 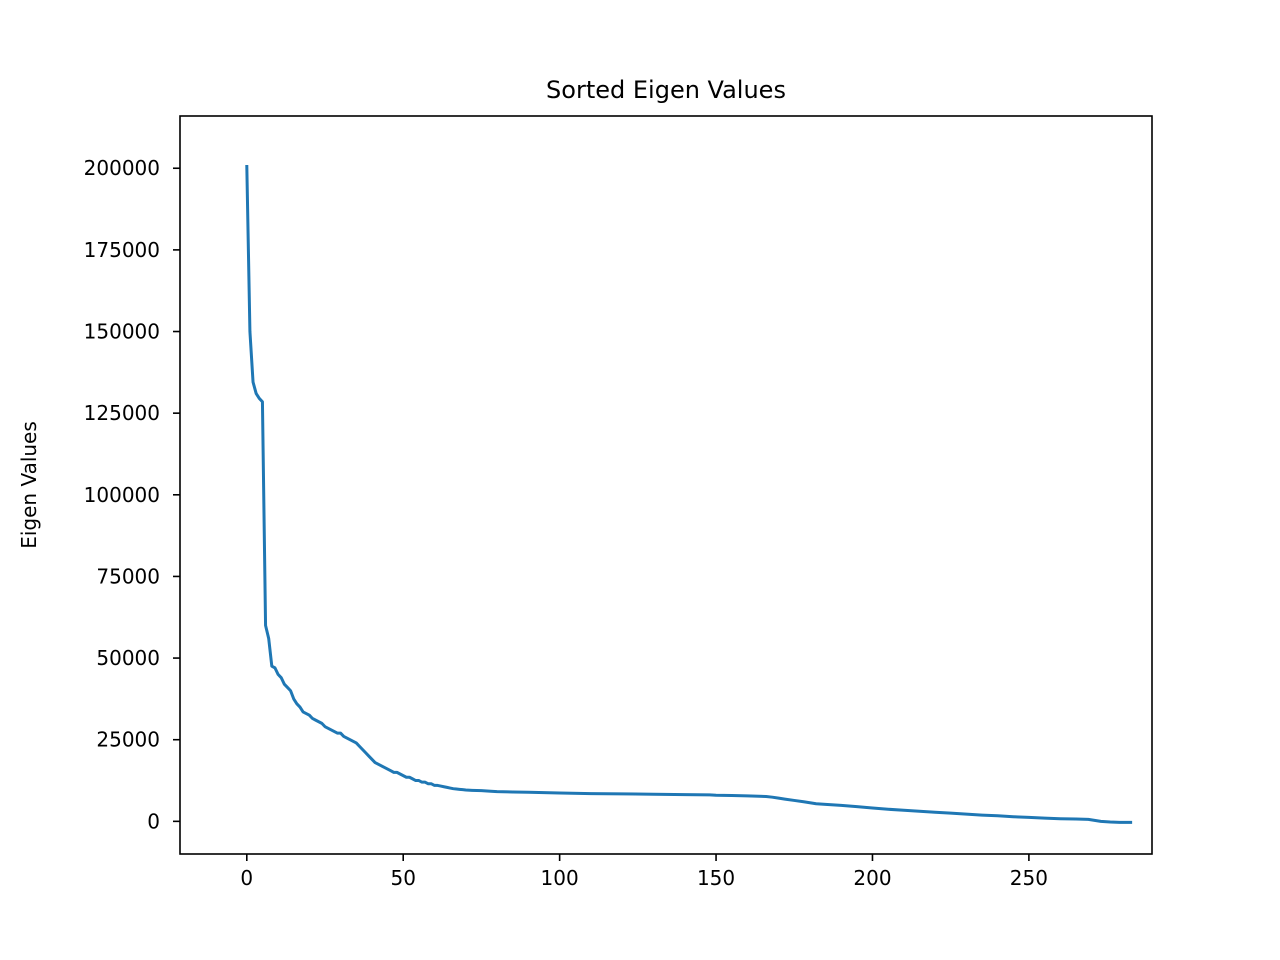 What do you see at coordinates (122, 168) in the screenshot?
I see `y-tick-label: 200000` at bounding box center [122, 168].